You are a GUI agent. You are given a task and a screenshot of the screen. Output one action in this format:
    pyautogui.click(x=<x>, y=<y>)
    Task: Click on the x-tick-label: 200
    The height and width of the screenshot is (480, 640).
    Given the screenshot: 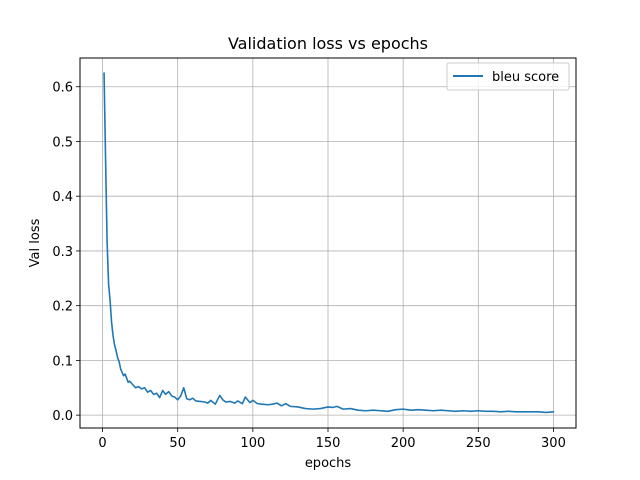 What is the action you would take?
    pyautogui.click(x=403, y=443)
    